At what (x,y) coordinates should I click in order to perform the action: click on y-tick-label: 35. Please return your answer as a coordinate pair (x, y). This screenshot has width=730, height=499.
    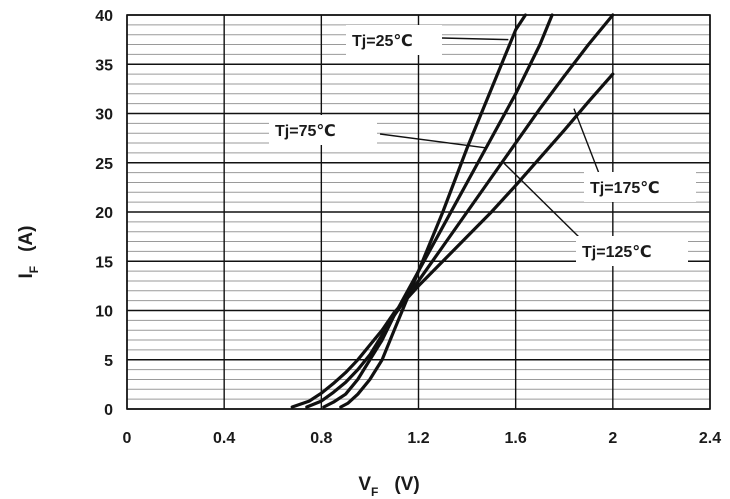
    Looking at the image, I should click on (104, 65).